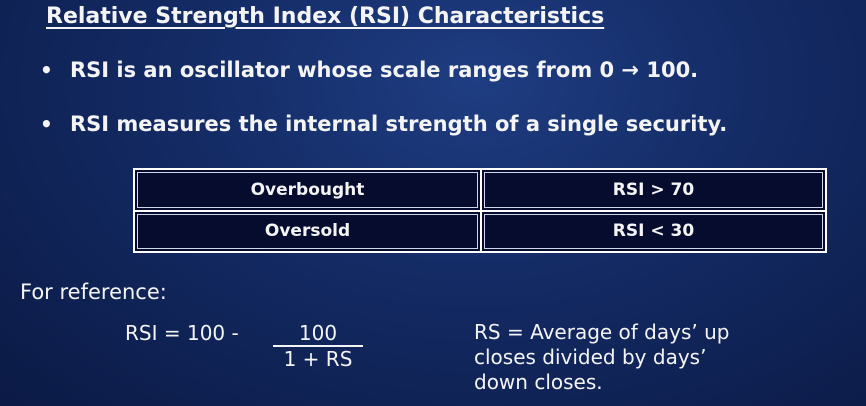  I want to click on formula-fraction: 100 1 + RS, so click(318, 346).